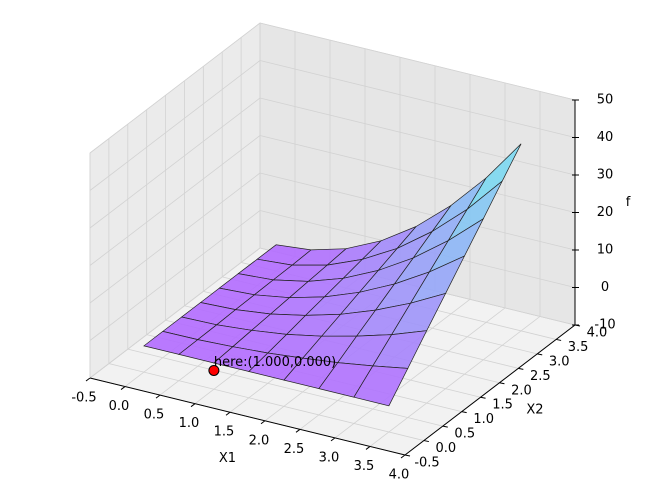 This screenshot has width=650, height=484. What do you see at coordinates (540, 376) in the screenshot?
I see `y-tick-label: 2.5` at bounding box center [540, 376].